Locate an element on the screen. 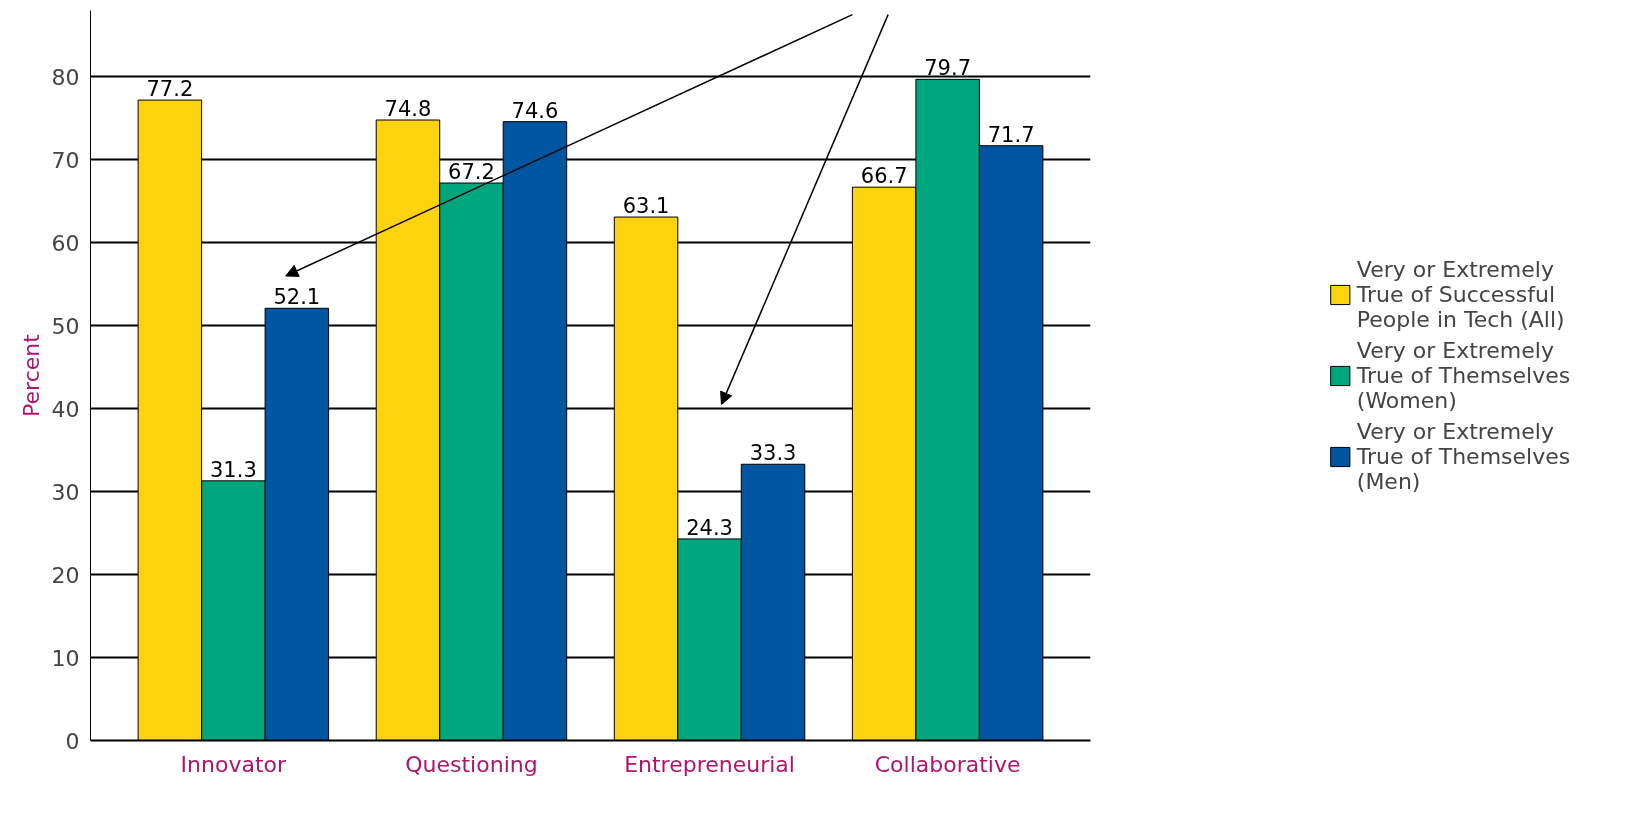 The width and height of the screenshot is (1650, 819). y-tick-label: 30 is located at coordinates (65, 492).